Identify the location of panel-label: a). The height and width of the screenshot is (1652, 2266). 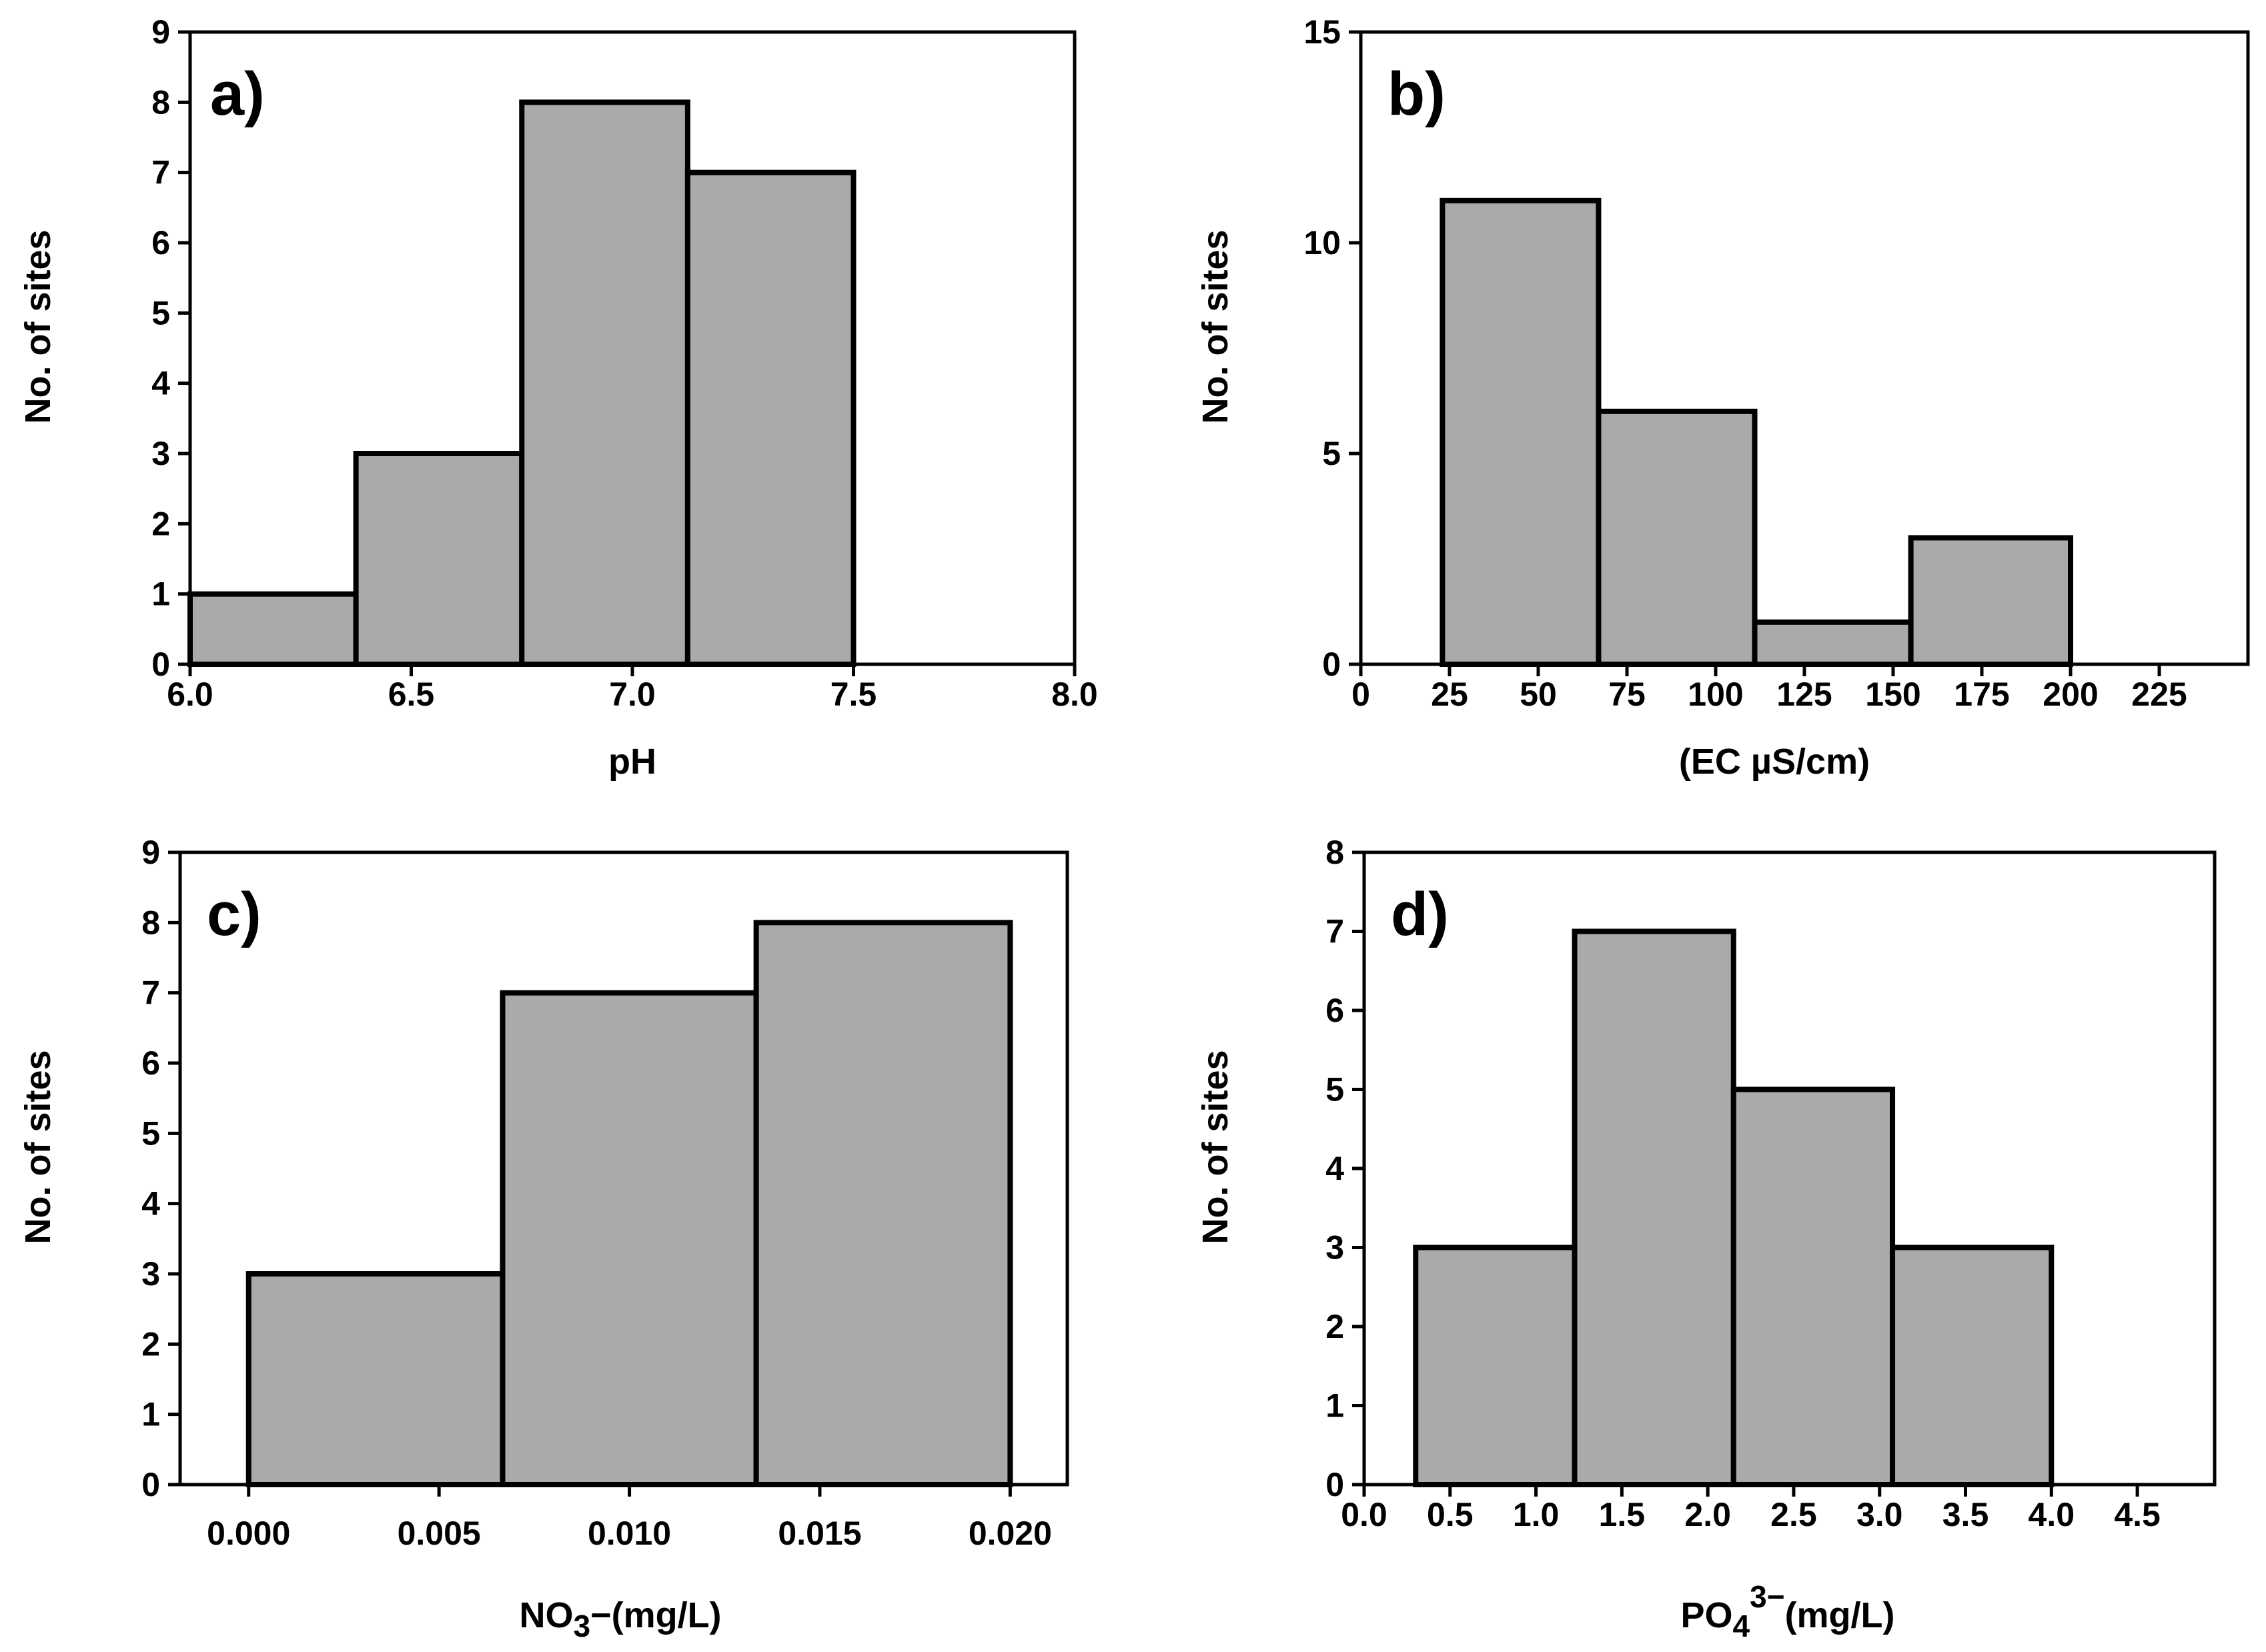
(237, 94).